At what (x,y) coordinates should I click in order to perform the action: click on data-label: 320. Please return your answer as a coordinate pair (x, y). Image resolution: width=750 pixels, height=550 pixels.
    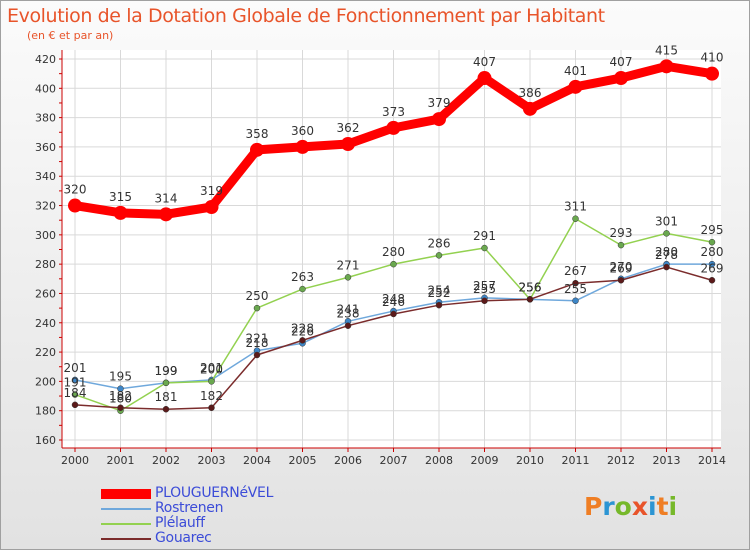
    Looking at the image, I should click on (75, 190).